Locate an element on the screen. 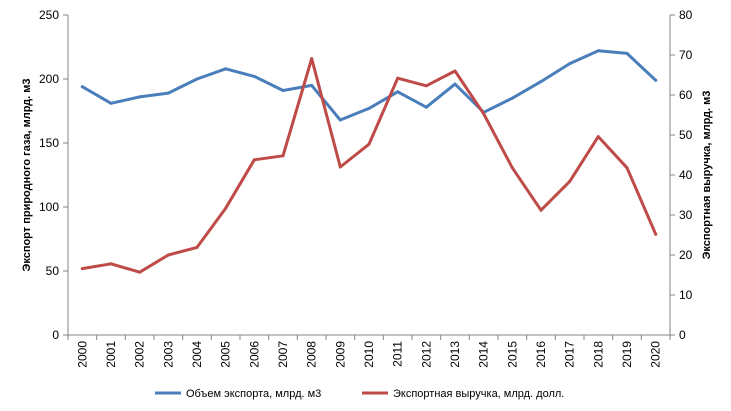 Image resolution: width=731 pixels, height=411 pixels. x-tick-label: 2020 is located at coordinates (656, 354).